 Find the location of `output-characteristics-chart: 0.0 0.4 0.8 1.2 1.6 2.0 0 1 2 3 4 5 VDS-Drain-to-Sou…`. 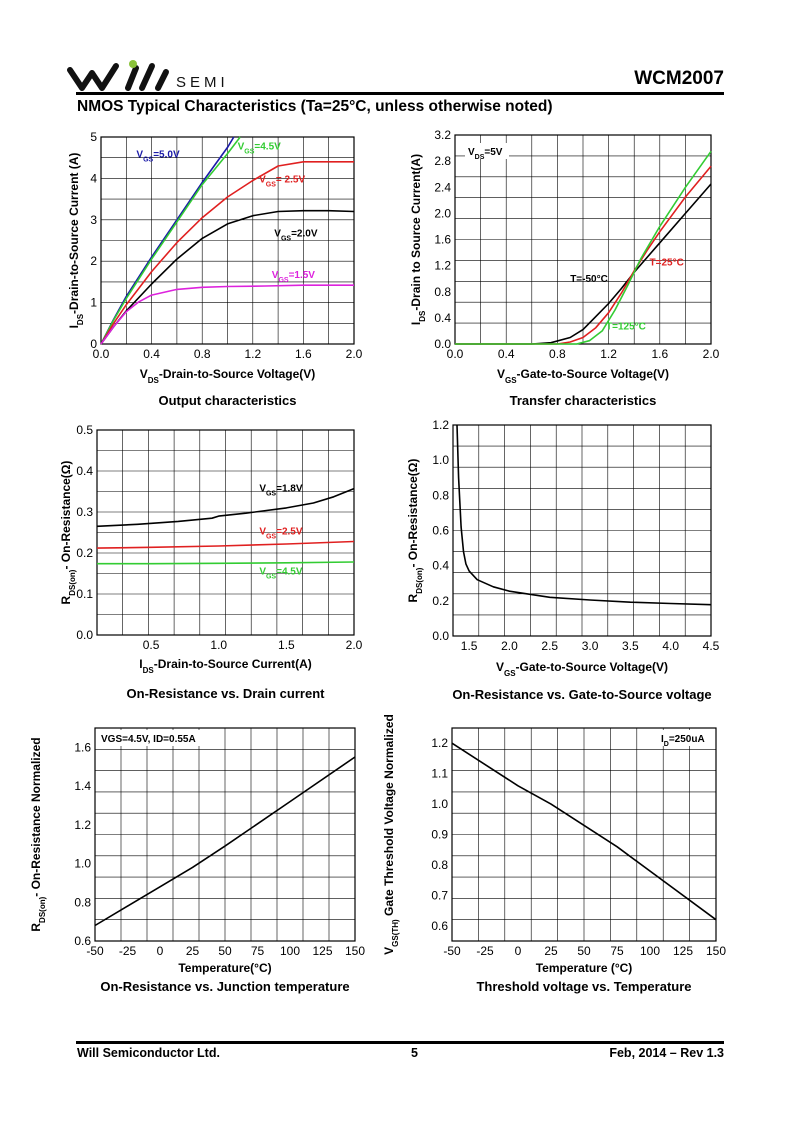

output-characteristics-chart: 0.0 0.4 0.8 1.2 1.6 2.0 0 1 2 3 4 5 VDS-Drain-to-Sou… is located at coordinates (215, 269).